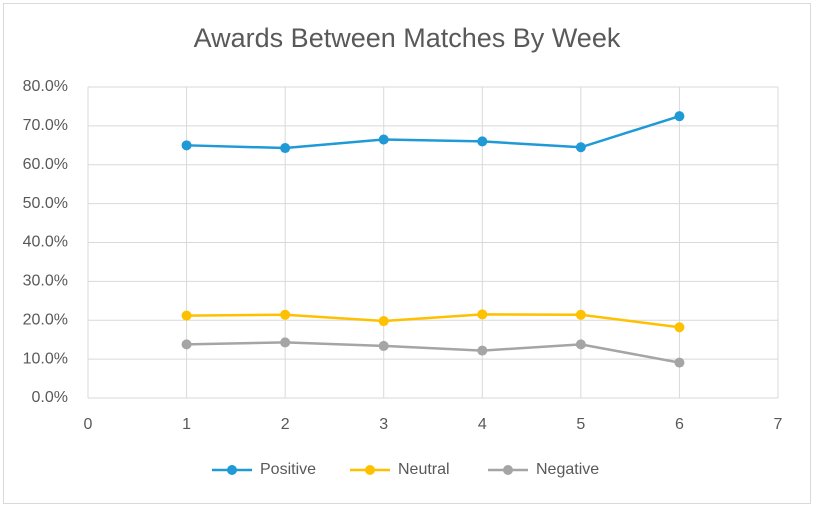 The image size is (815, 508). I want to click on x-tick-label: 4, so click(482, 424).